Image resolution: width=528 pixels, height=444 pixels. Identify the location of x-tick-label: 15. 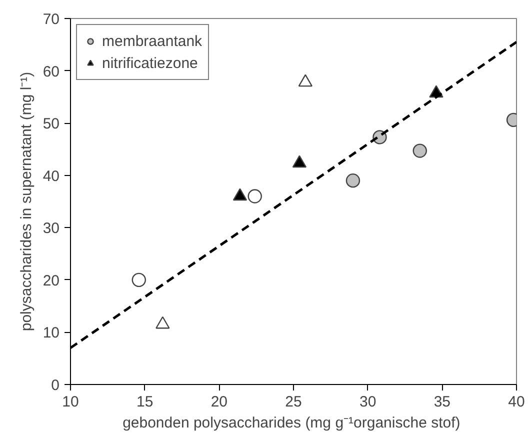
(145, 402).